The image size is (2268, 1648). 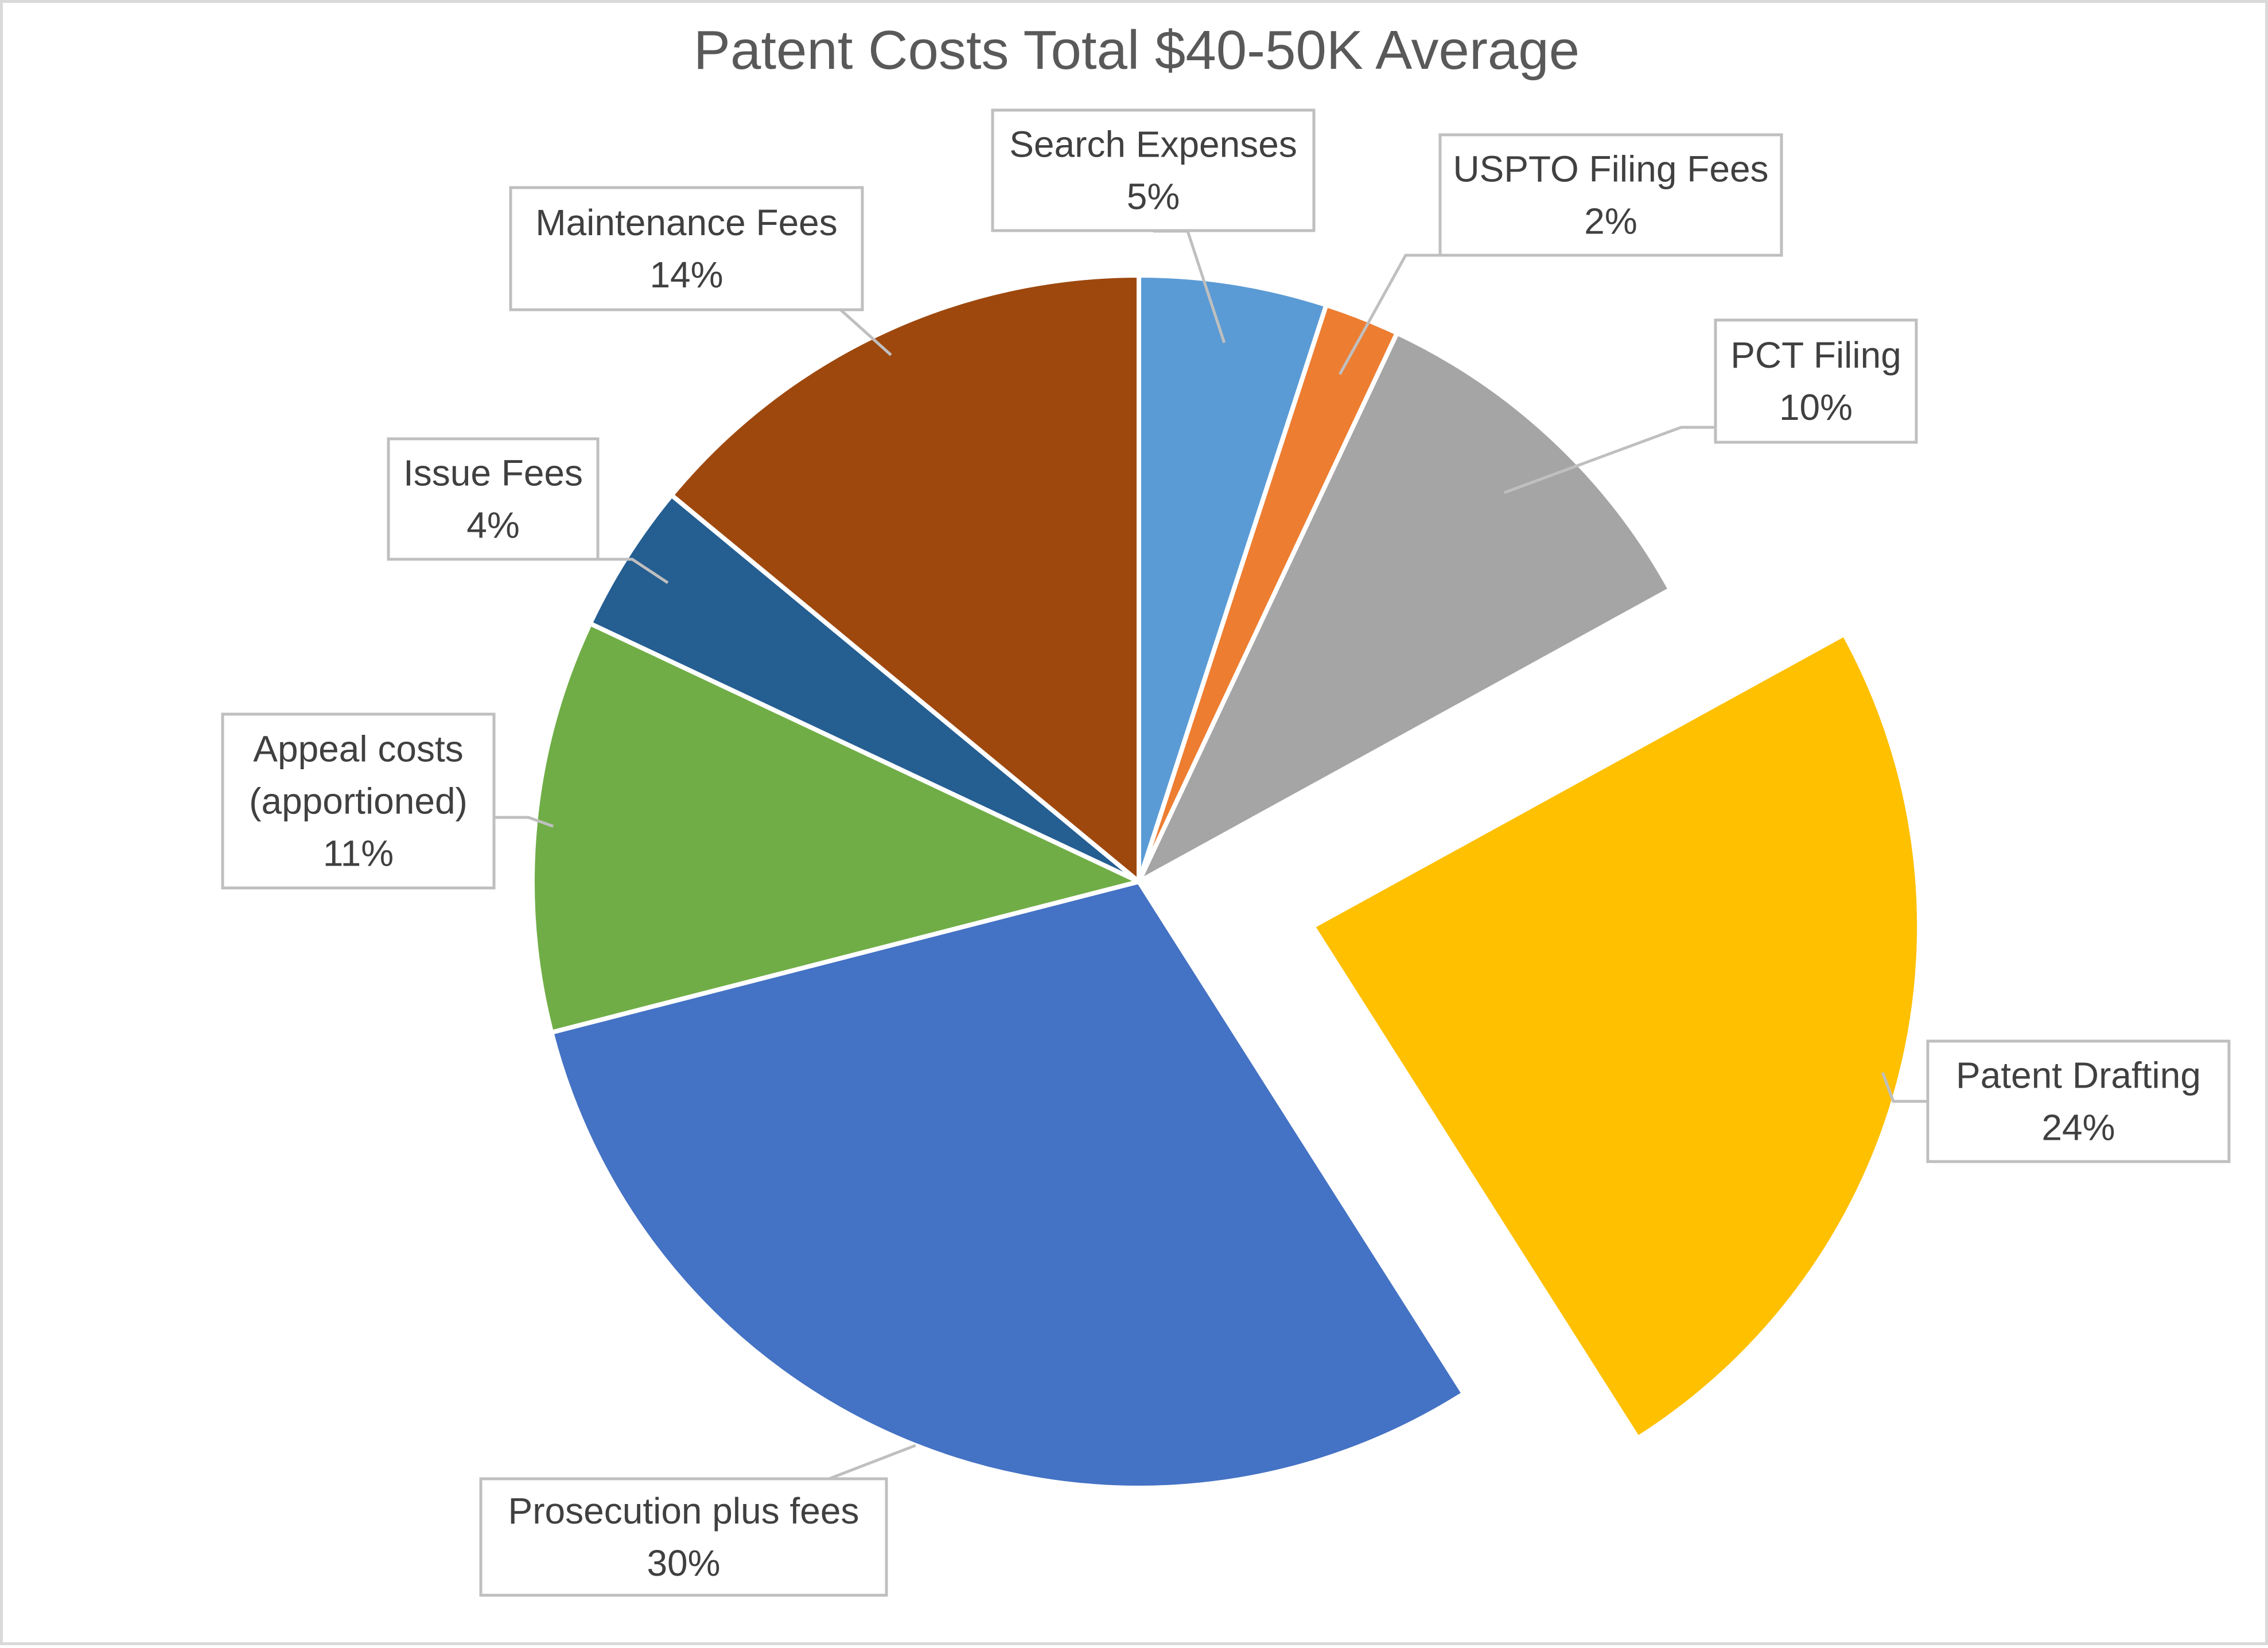 I want to click on data-label: Maintenance Fees 14%, so click(x=686, y=248).